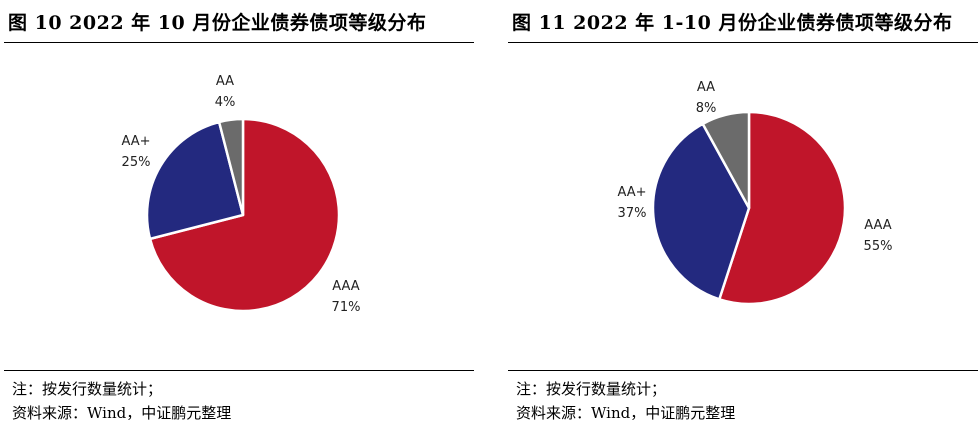 Image resolution: width=978 pixels, height=427 pixels. I want to click on pie-chart-11: AAA 55% AA+ 37% AA 8%, so click(755, 193).